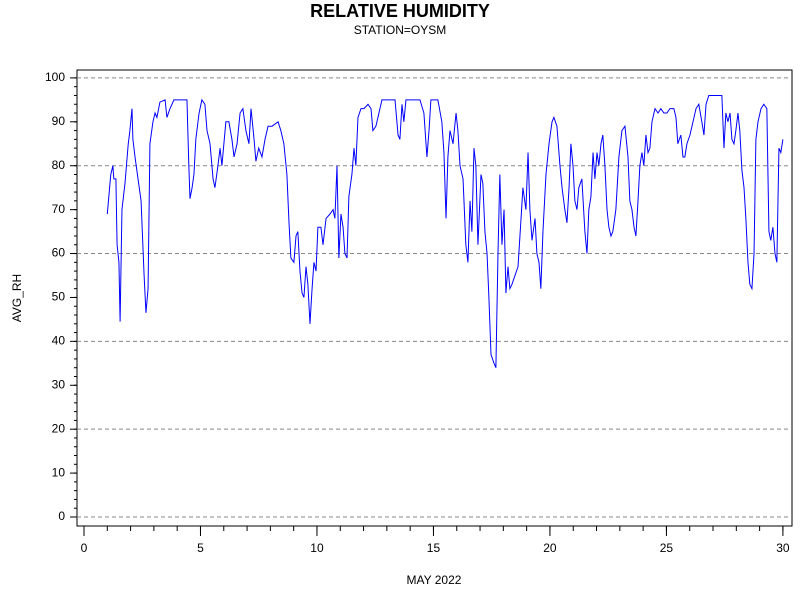 The image size is (800, 600). I want to click on x-tick-label: 10, so click(317, 548).